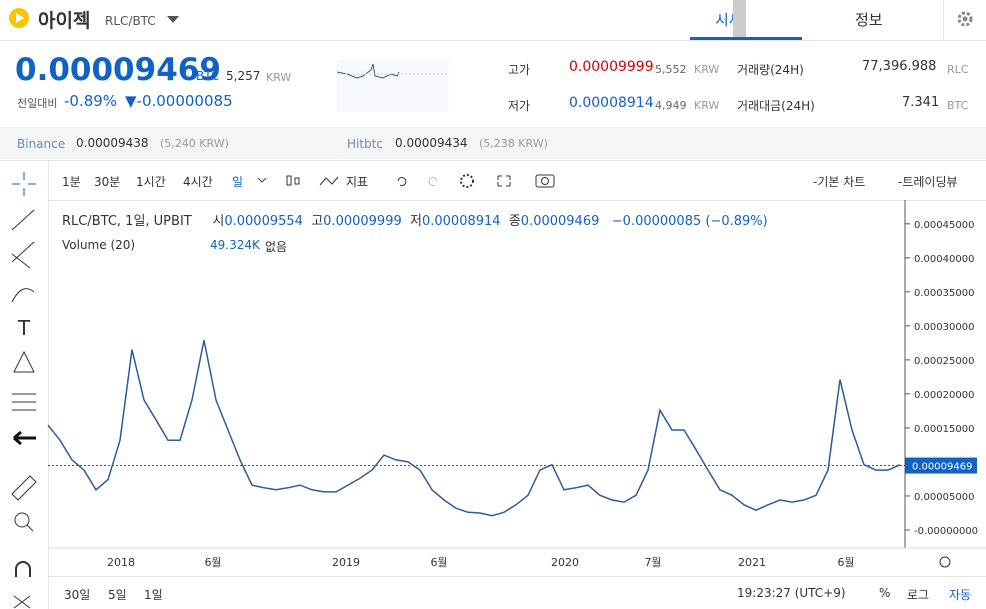  Describe the element at coordinates (179, 101) in the screenshot. I see `change-abs: ▼-0.00000085` at that location.